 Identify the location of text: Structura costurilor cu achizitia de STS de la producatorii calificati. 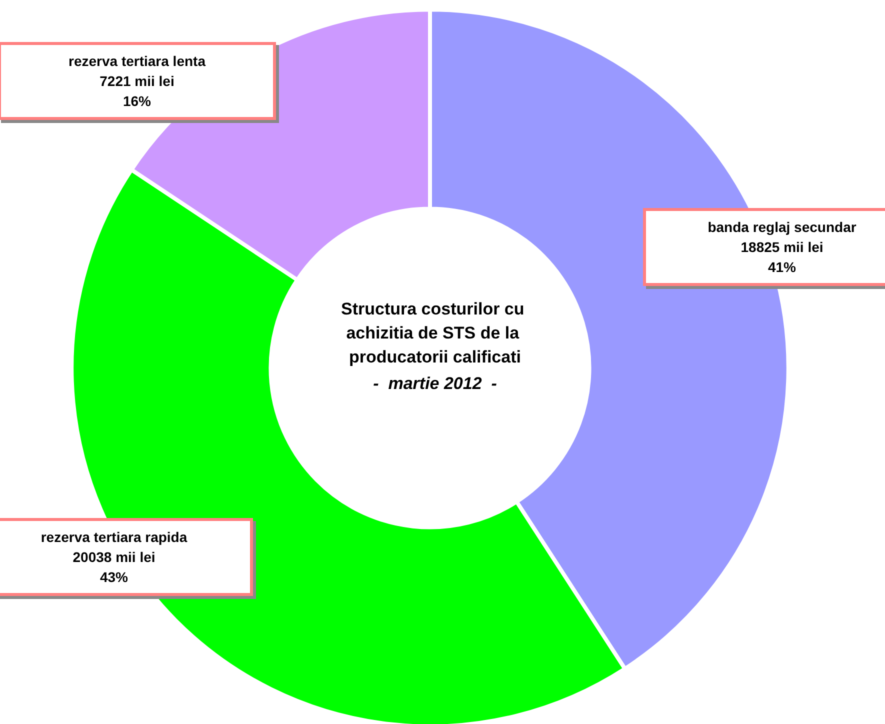
(435, 333).